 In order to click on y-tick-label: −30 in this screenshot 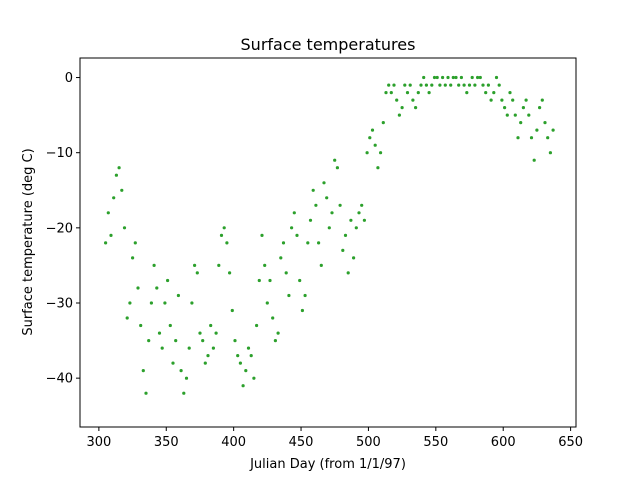, I will do `click(59, 303)`.